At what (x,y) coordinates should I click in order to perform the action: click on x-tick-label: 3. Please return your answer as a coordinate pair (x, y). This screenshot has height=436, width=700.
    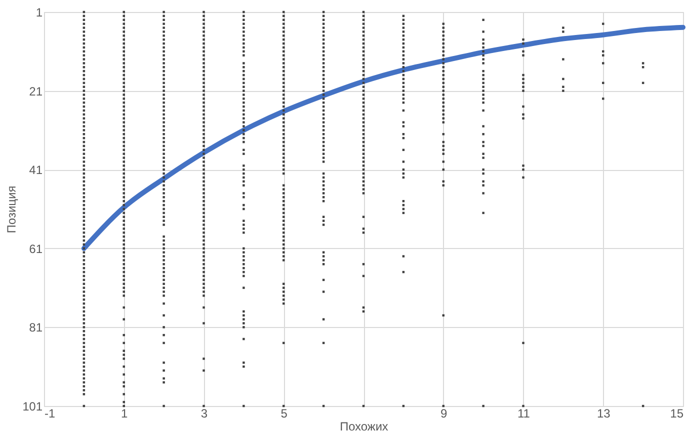
    Looking at the image, I should click on (204, 413).